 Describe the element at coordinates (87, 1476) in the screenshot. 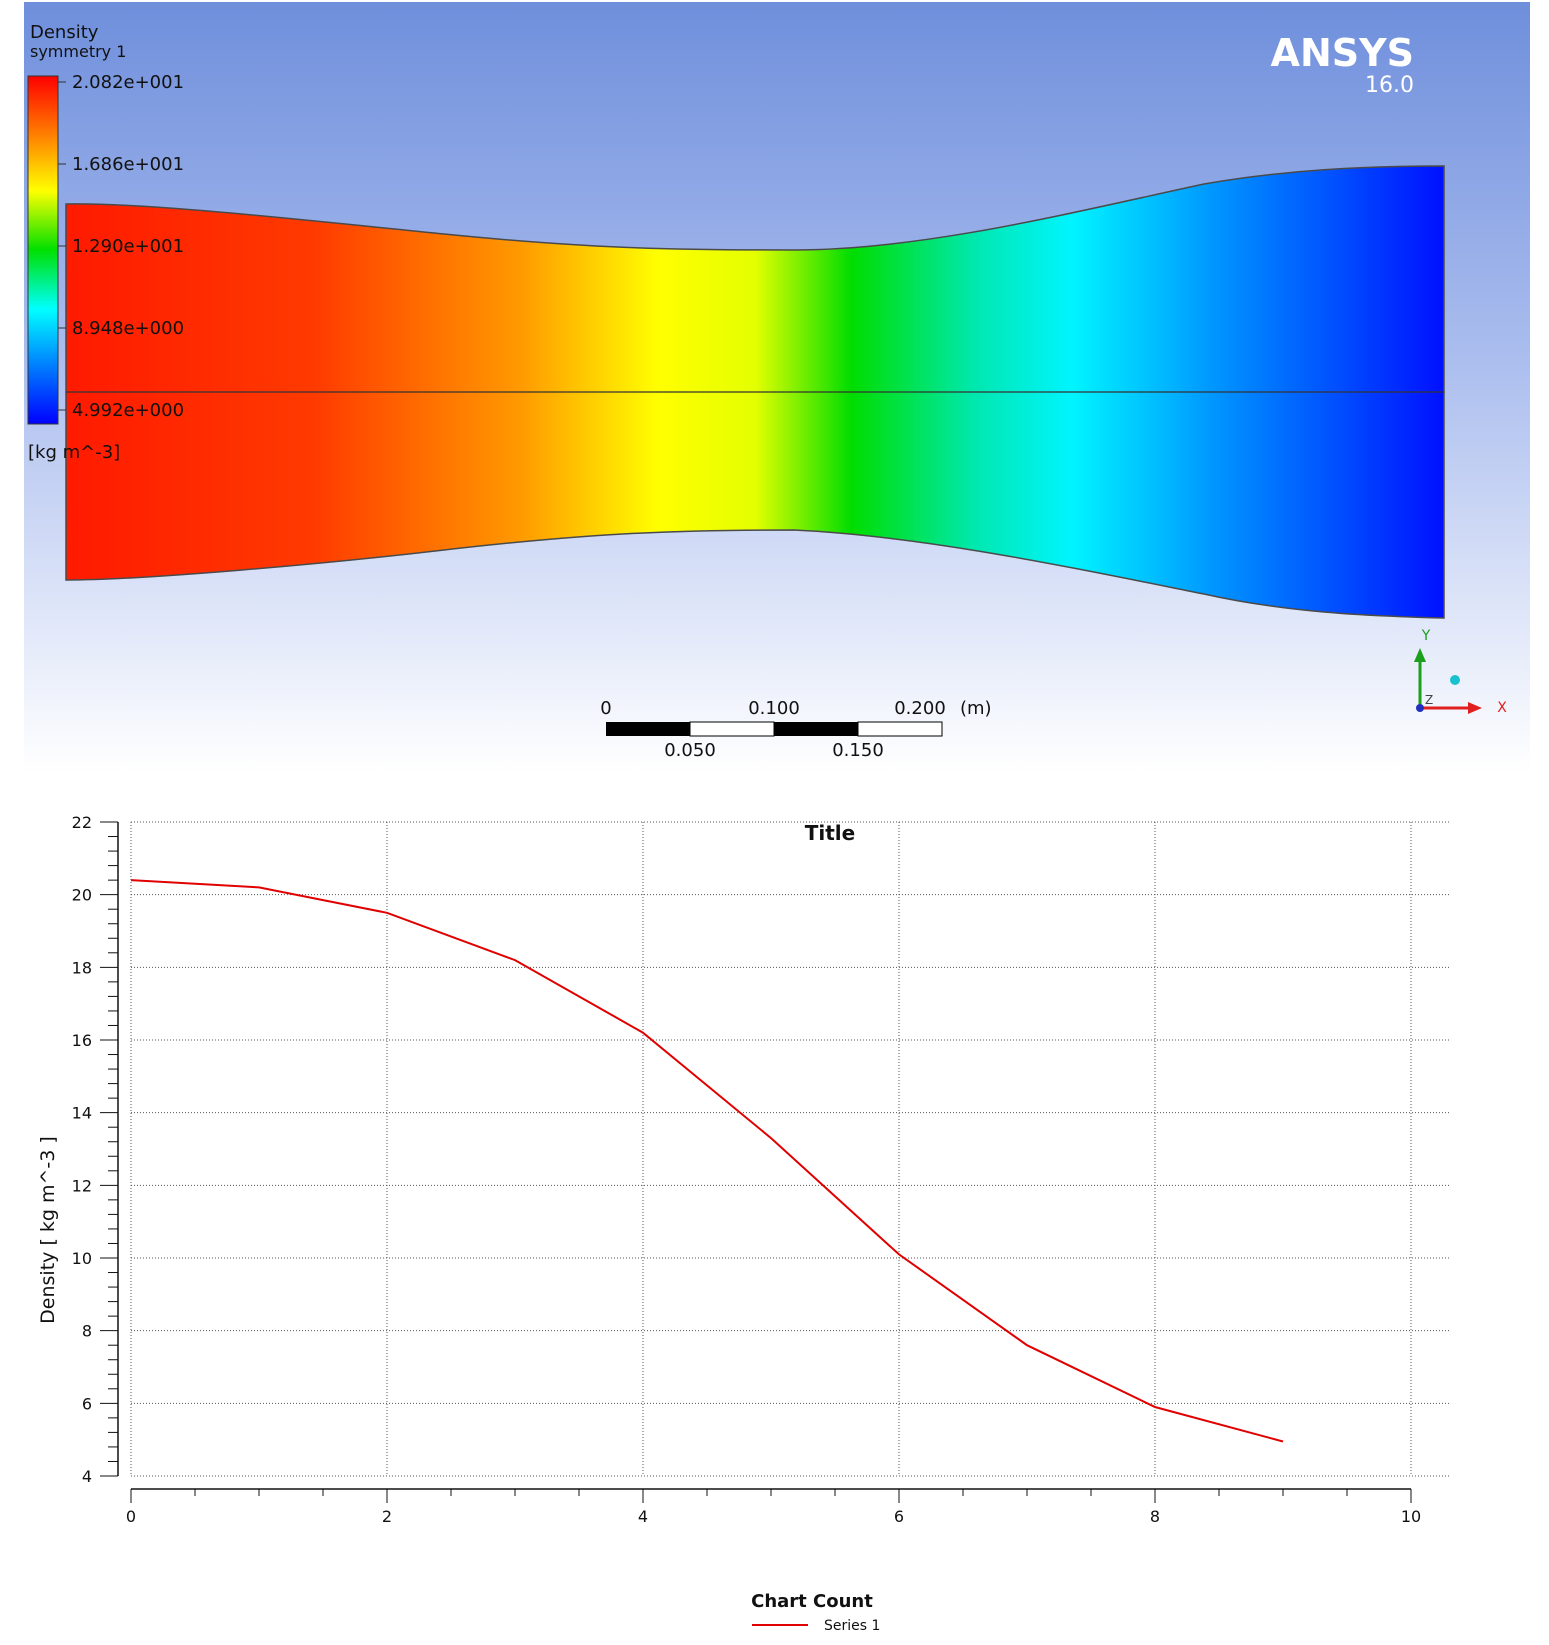

I see `y-tick-label-0: 4` at that location.